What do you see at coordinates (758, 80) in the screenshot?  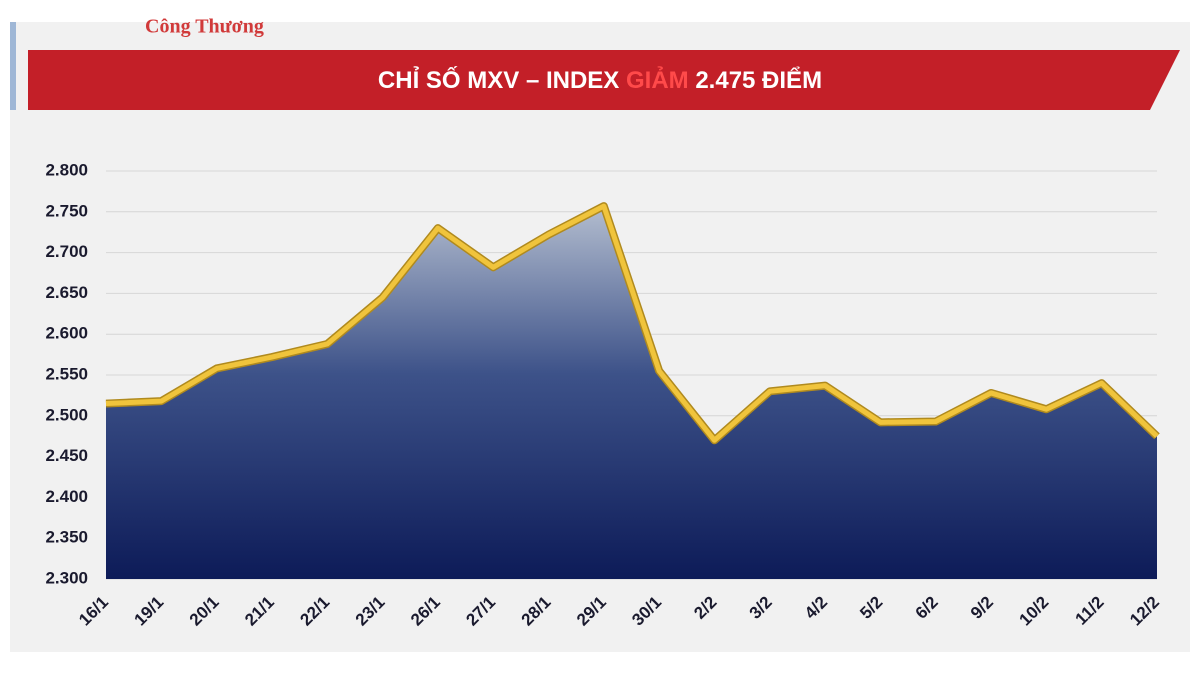 I see `title-value: 2.475 ĐIỂM` at bounding box center [758, 80].